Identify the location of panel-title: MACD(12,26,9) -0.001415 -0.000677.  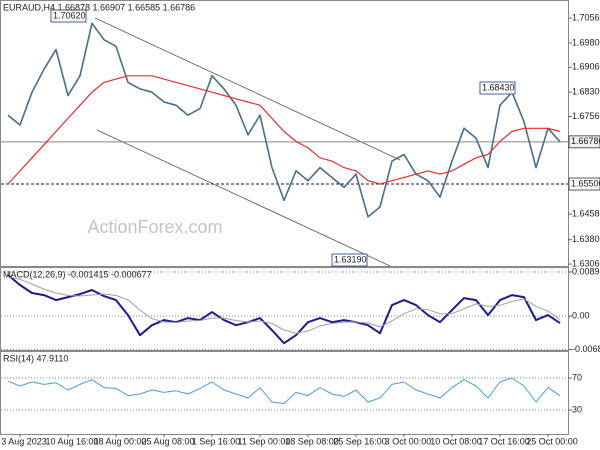
(77, 274).